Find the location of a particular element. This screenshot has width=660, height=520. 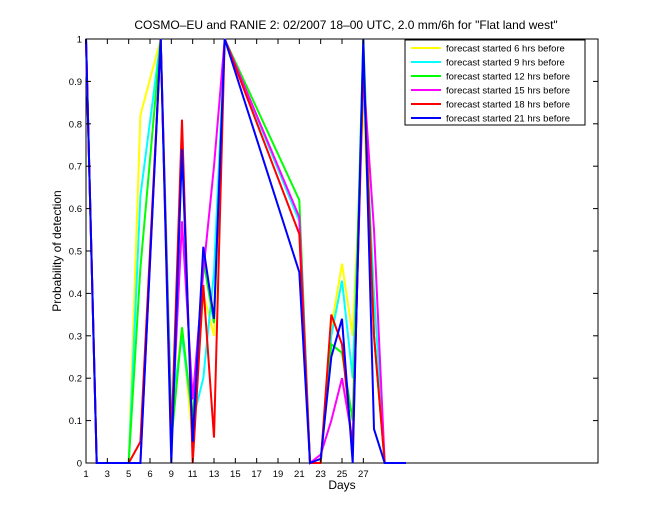

legend-box is located at coordinates (495, 82).